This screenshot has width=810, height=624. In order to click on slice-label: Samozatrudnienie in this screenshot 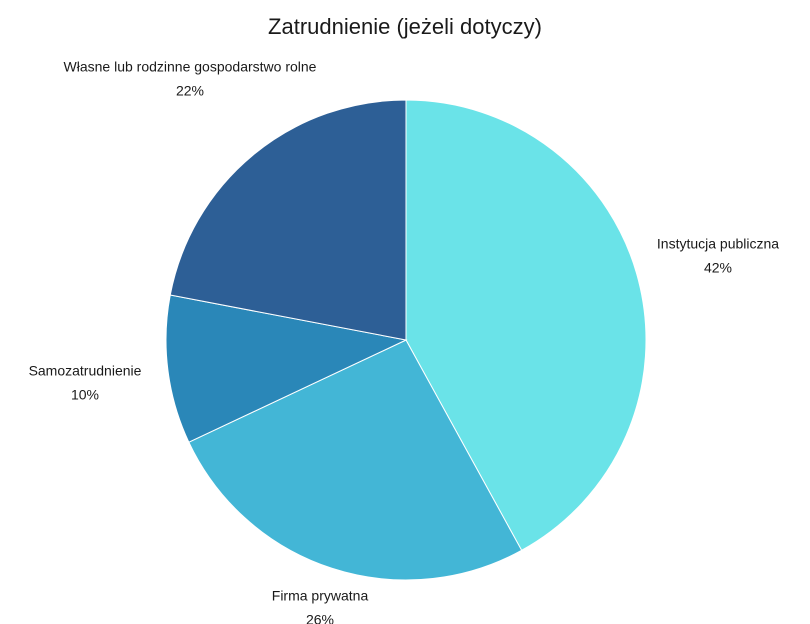, I will do `click(85, 371)`.